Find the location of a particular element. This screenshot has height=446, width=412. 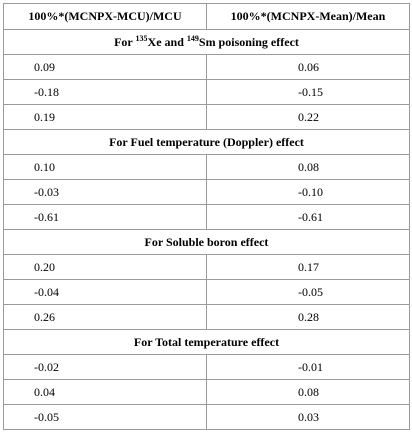

table-row: -0.61 -0.61 is located at coordinates (206, 217).